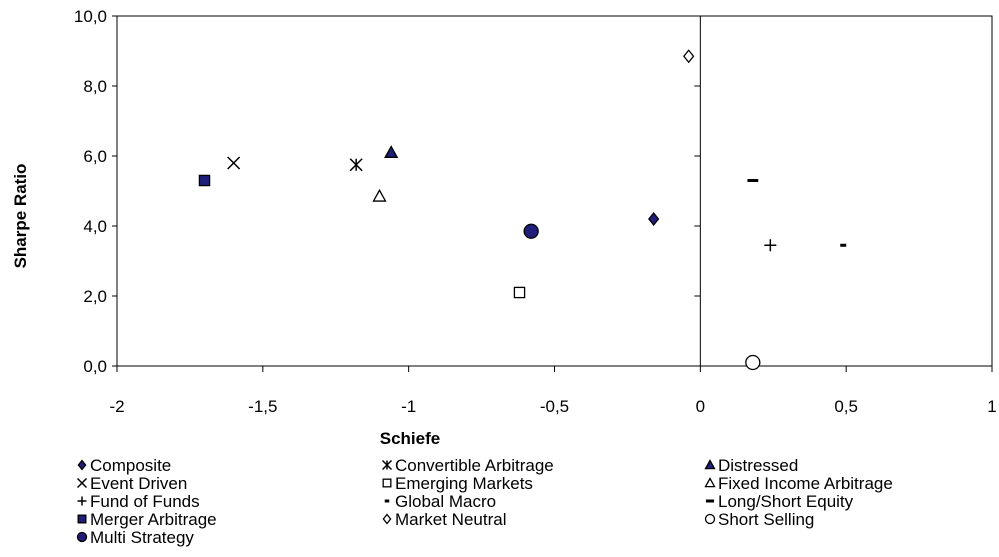 Image resolution: width=999 pixels, height=557 pixels. Describe the element at coordinates (758, 465) in the screenshot. I see `legend-label: Distressed` at that location.